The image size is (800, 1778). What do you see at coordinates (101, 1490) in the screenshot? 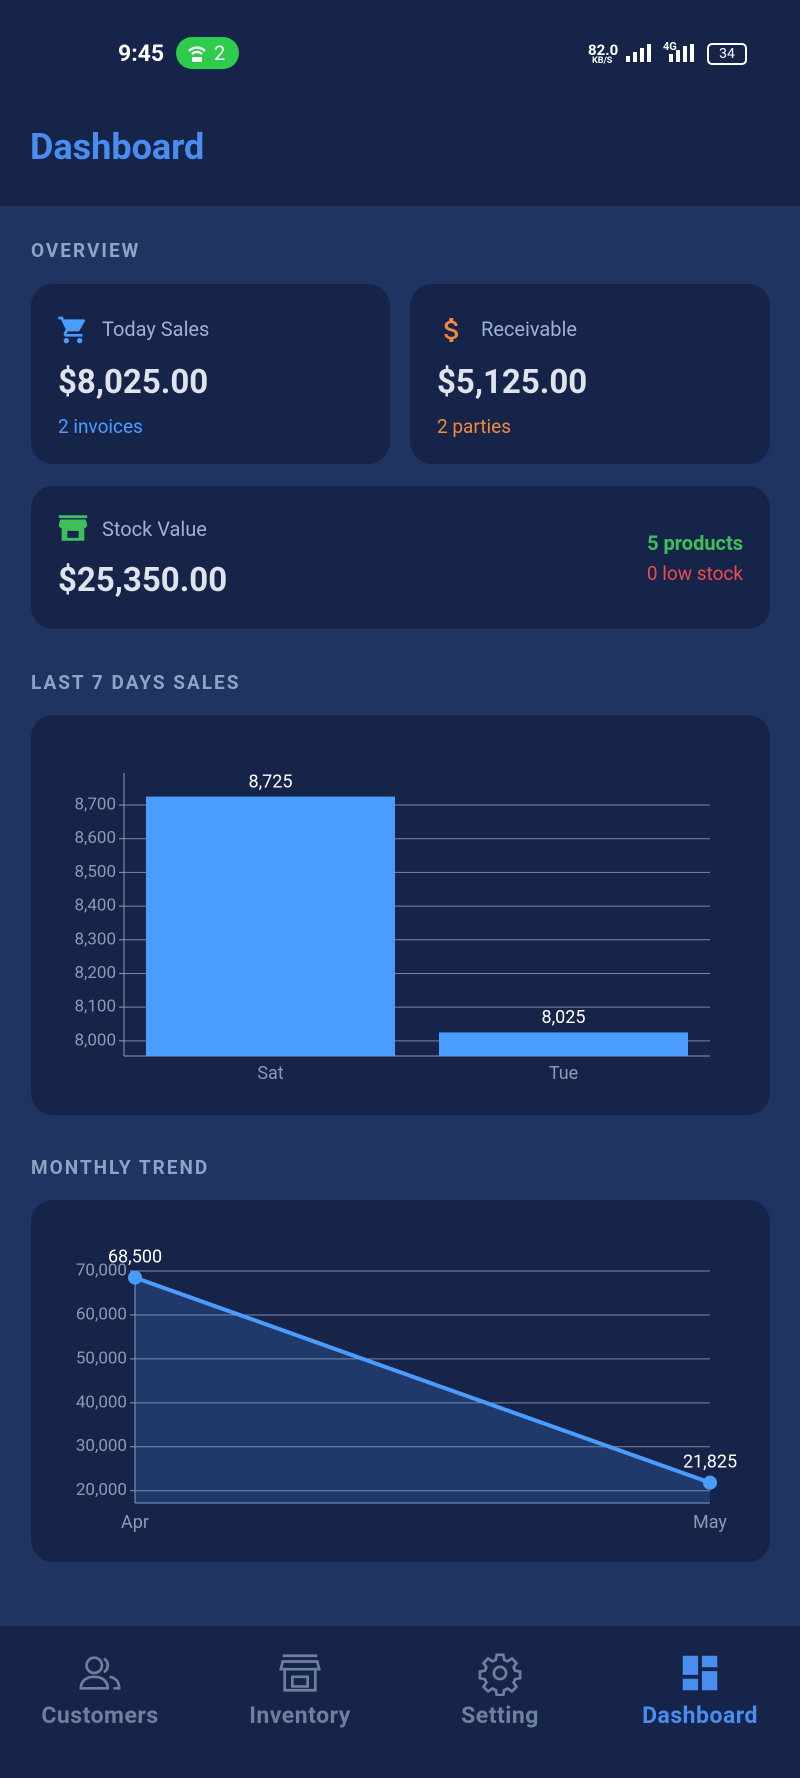
I see `y-tick-label: 20,000` at bounding box center [101, 1490].